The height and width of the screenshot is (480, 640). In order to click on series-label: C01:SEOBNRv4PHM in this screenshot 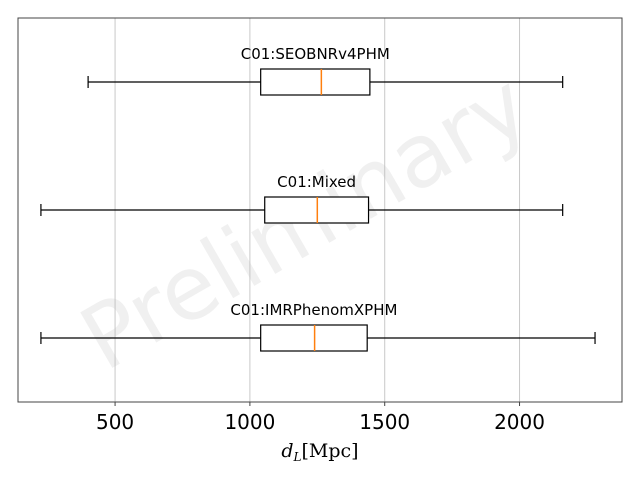, I will do `click(315, 54)`.